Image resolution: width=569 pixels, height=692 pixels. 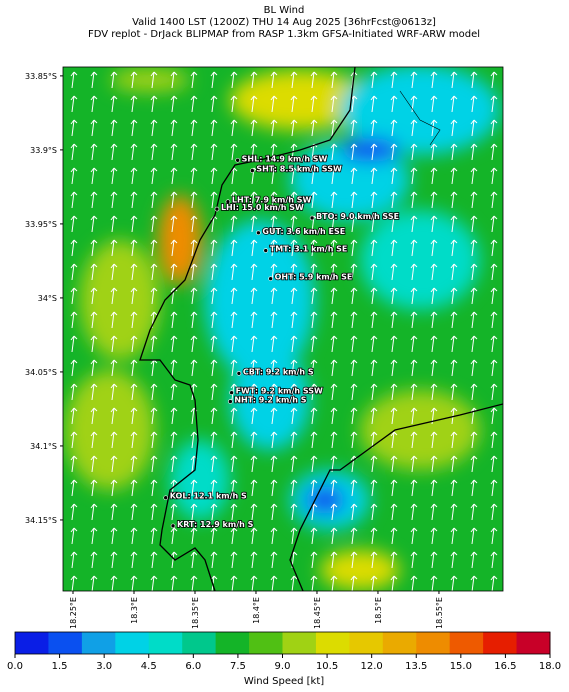 I want to click on station-label: LHT: 7.9 km/h SW, so click(x=272, y=200).